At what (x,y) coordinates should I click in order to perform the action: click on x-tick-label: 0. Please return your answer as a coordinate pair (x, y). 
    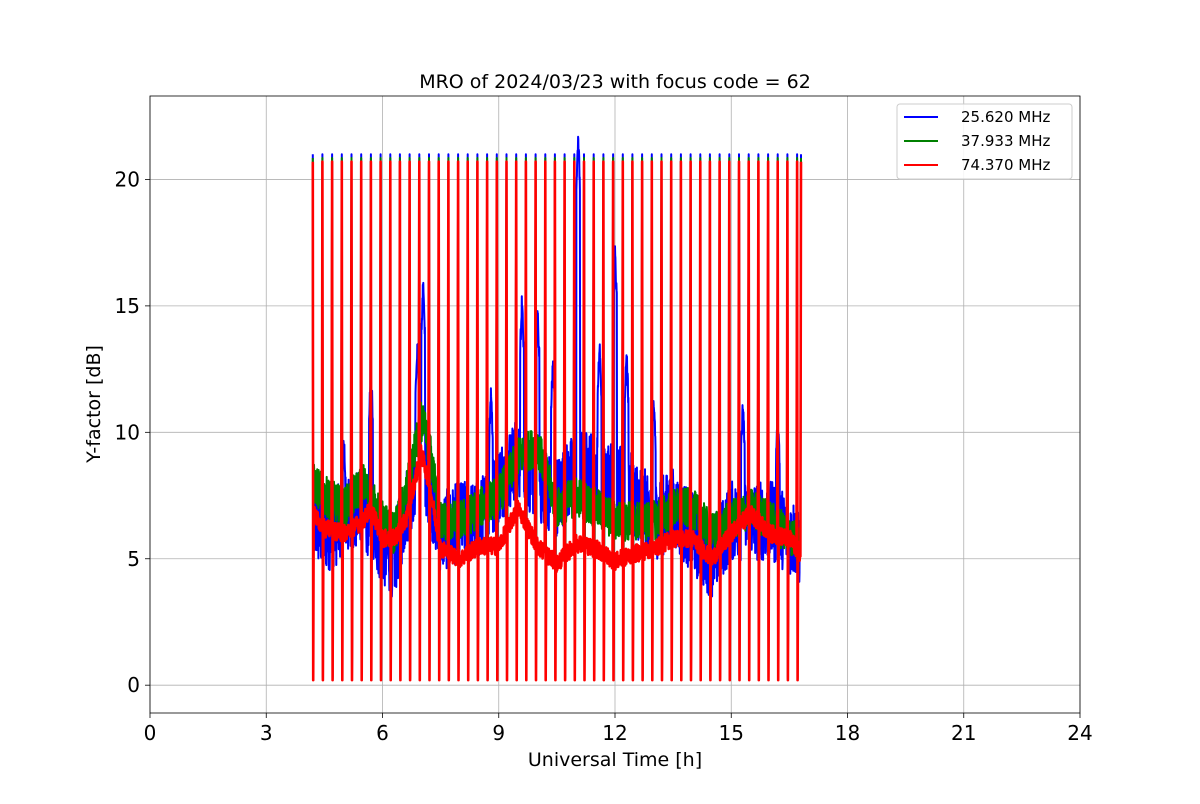
    Looking at the image, I should click on (150, 733).